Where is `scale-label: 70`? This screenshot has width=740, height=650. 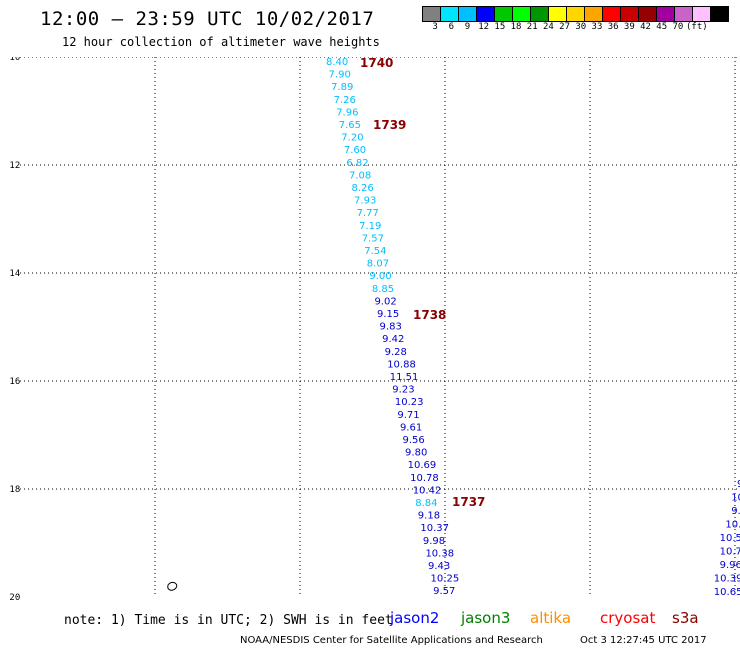 scale-label: 70 is located at coordinates (678, 27).